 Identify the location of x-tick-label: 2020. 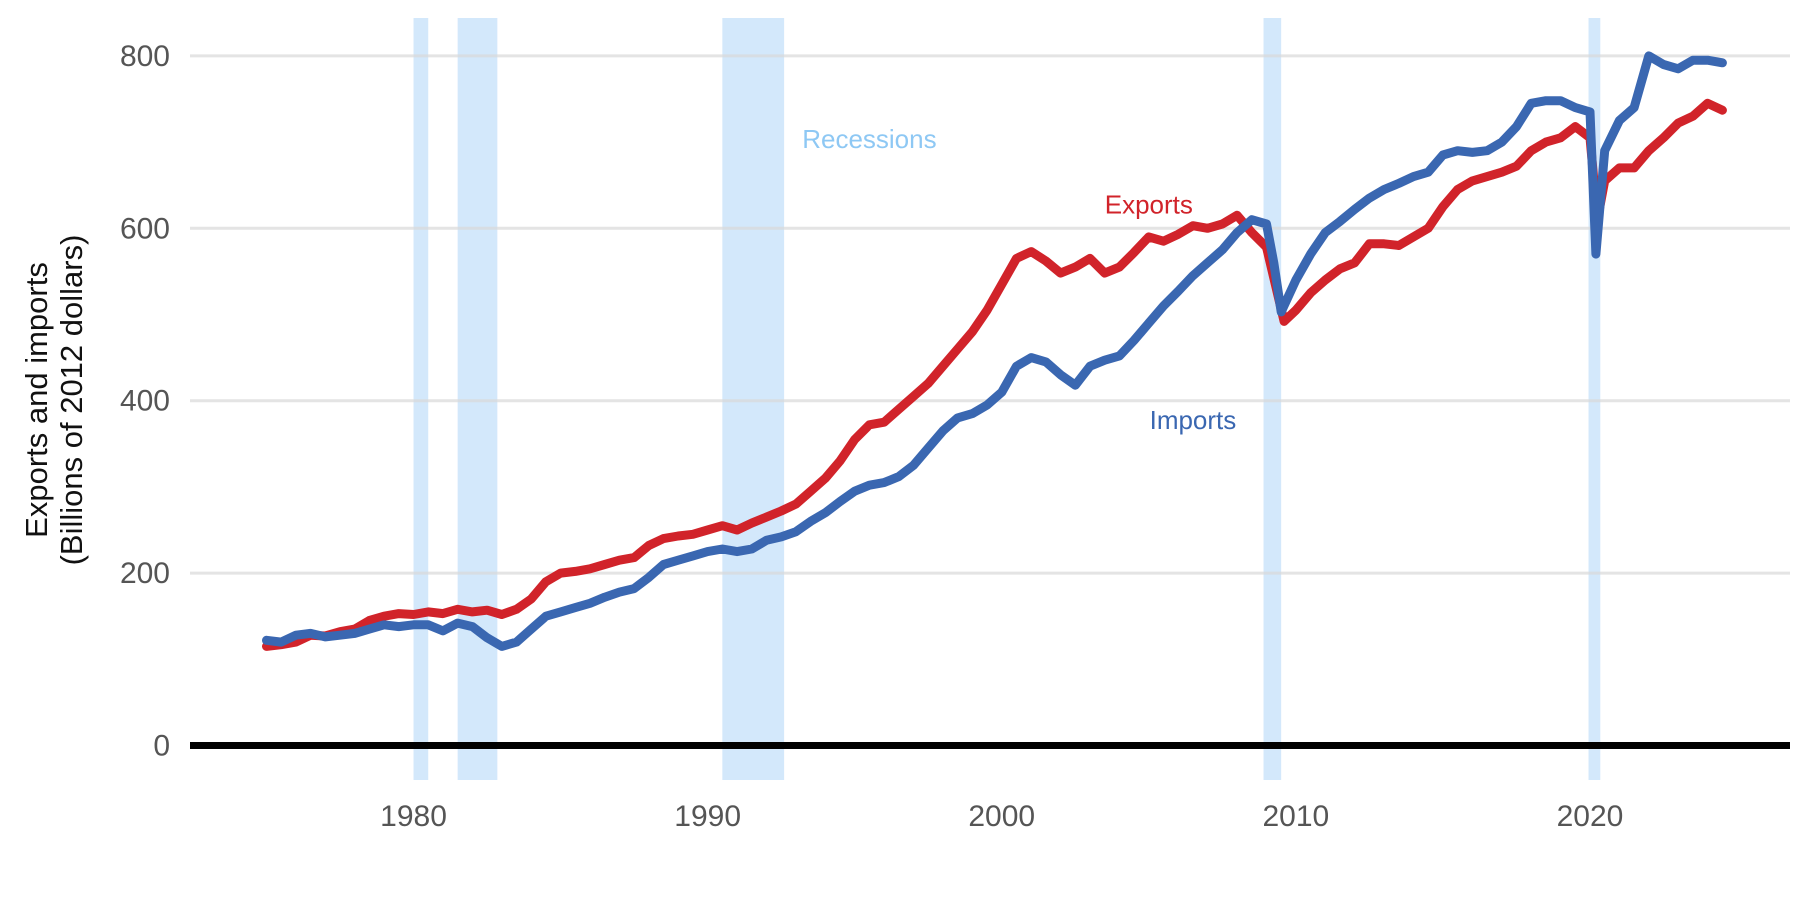
(1590, 816).